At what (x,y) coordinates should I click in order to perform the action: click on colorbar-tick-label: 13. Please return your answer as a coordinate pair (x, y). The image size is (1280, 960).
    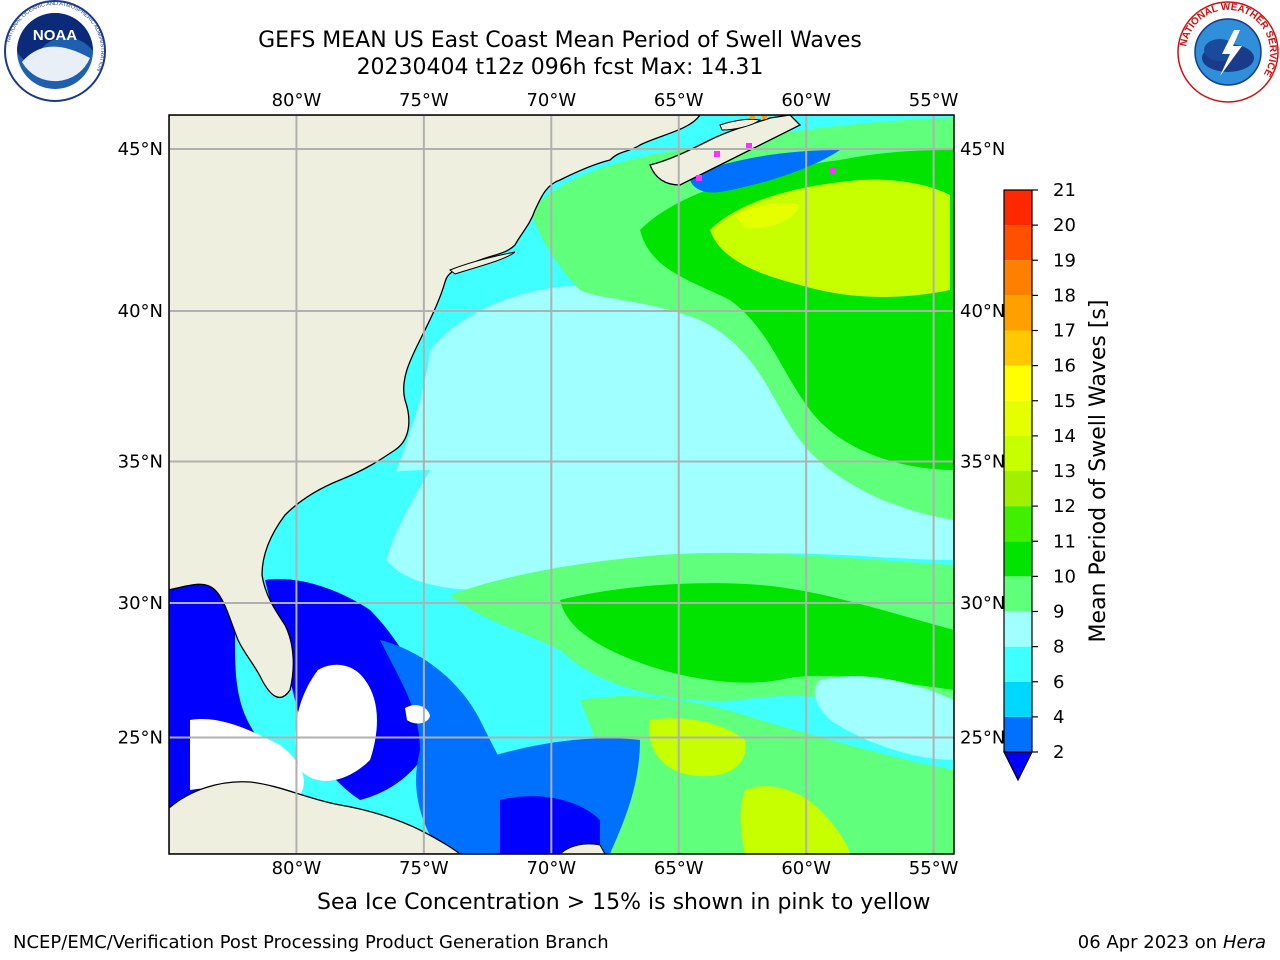
    Looking at the image, I should click on (1064, 471).